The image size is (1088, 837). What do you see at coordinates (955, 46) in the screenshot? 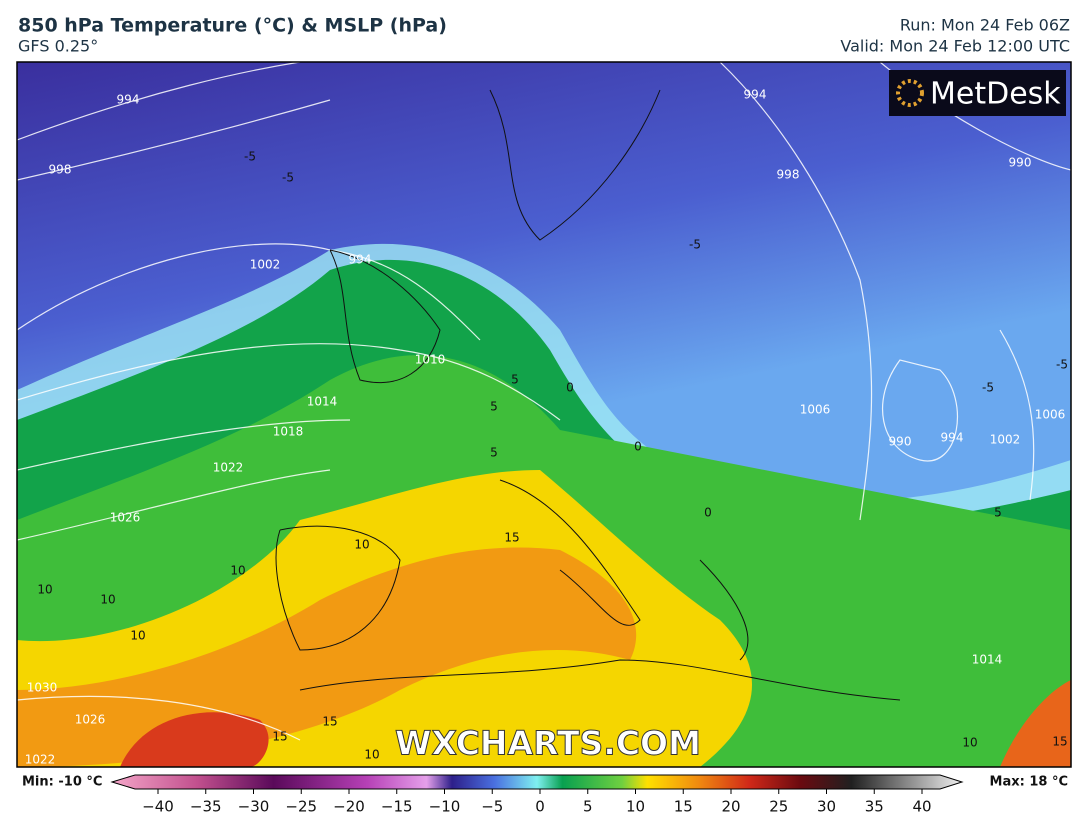
I see `valid-time: Valid: Mon 24 Feb 12:00 UTC` at bounding box center [955, 46].